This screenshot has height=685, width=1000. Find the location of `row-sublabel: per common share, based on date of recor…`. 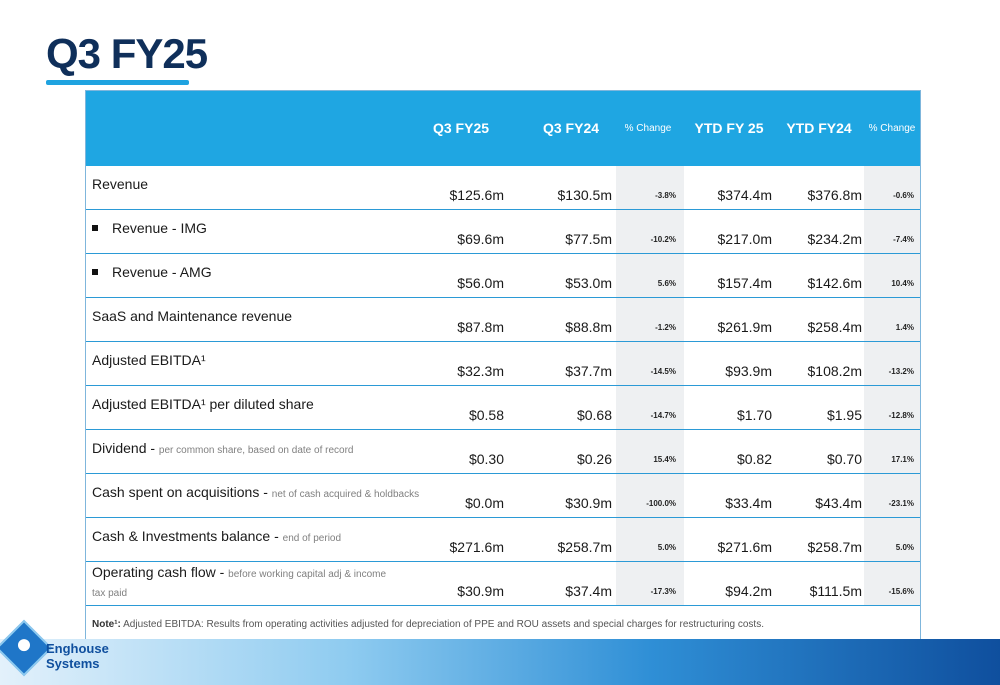

row-sublabel: per common share, based on date of recor… is located at coordinates (256, 450).